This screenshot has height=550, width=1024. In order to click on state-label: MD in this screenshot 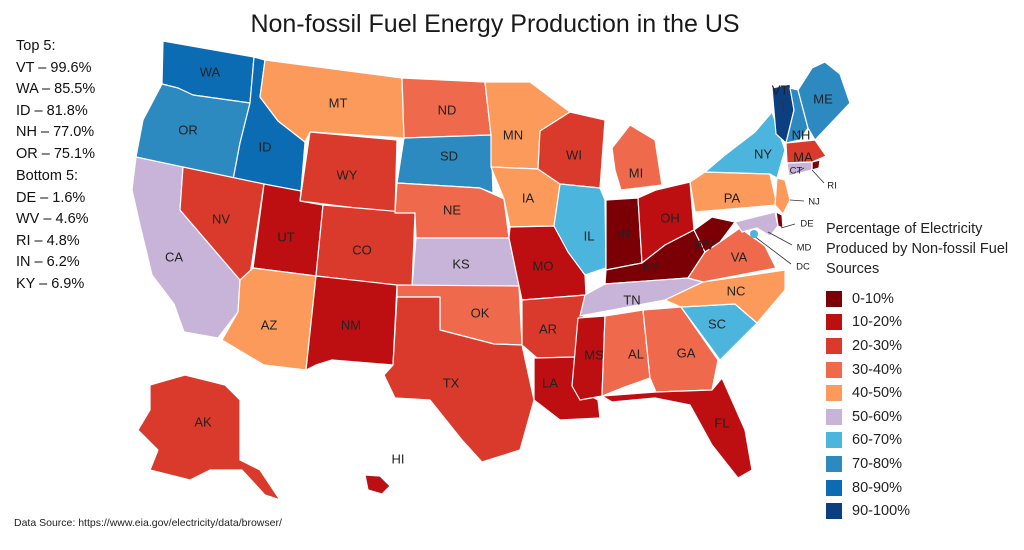, I will do `click(804, 248)`.